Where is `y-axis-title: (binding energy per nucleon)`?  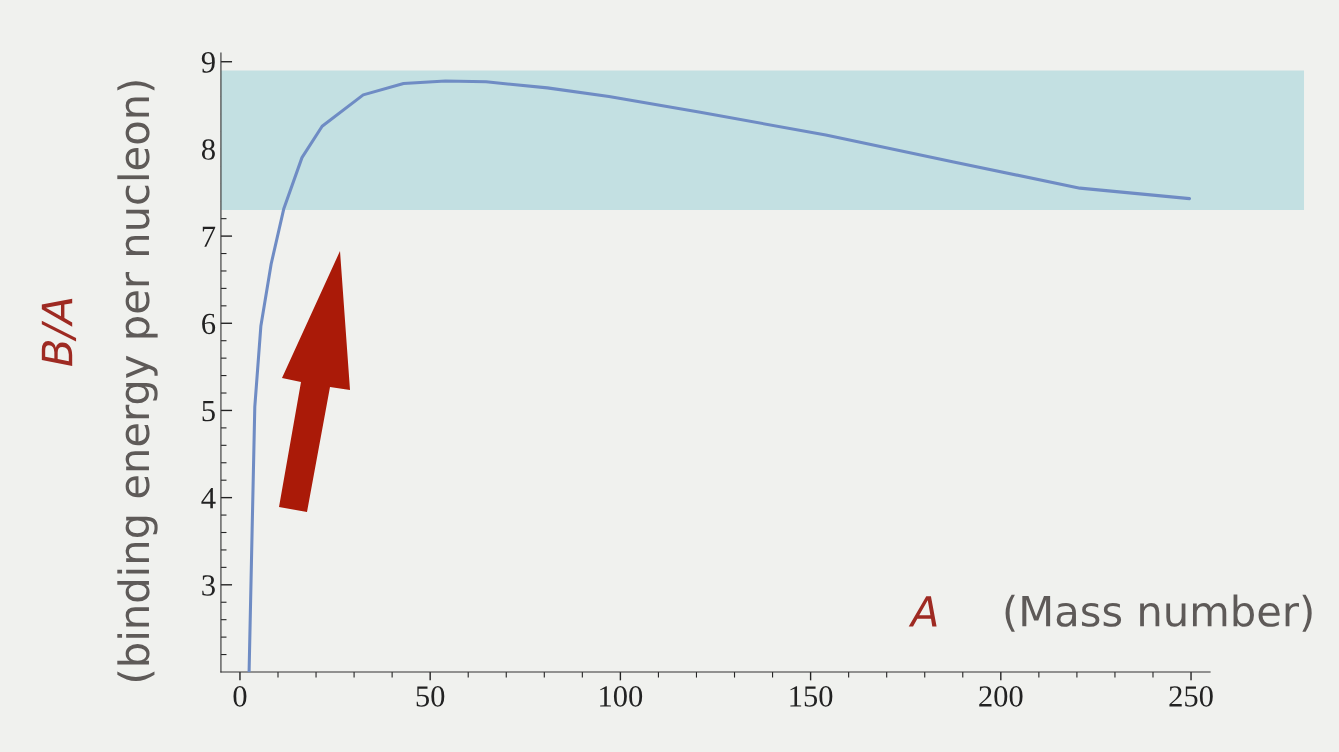 y-axis-title: (binding energy per nucleon) is located at coordinates (137, 381).